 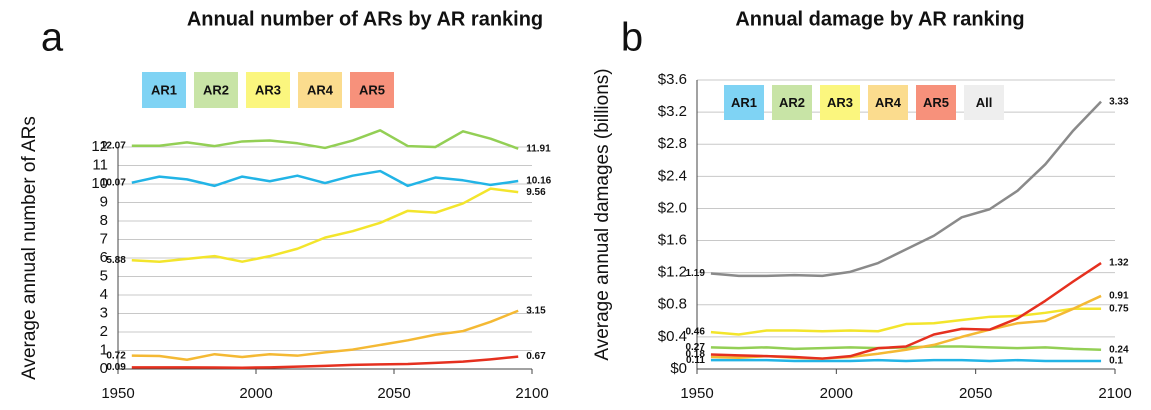 I want to click on value-label: 0.46, so click(x=695, y=332).